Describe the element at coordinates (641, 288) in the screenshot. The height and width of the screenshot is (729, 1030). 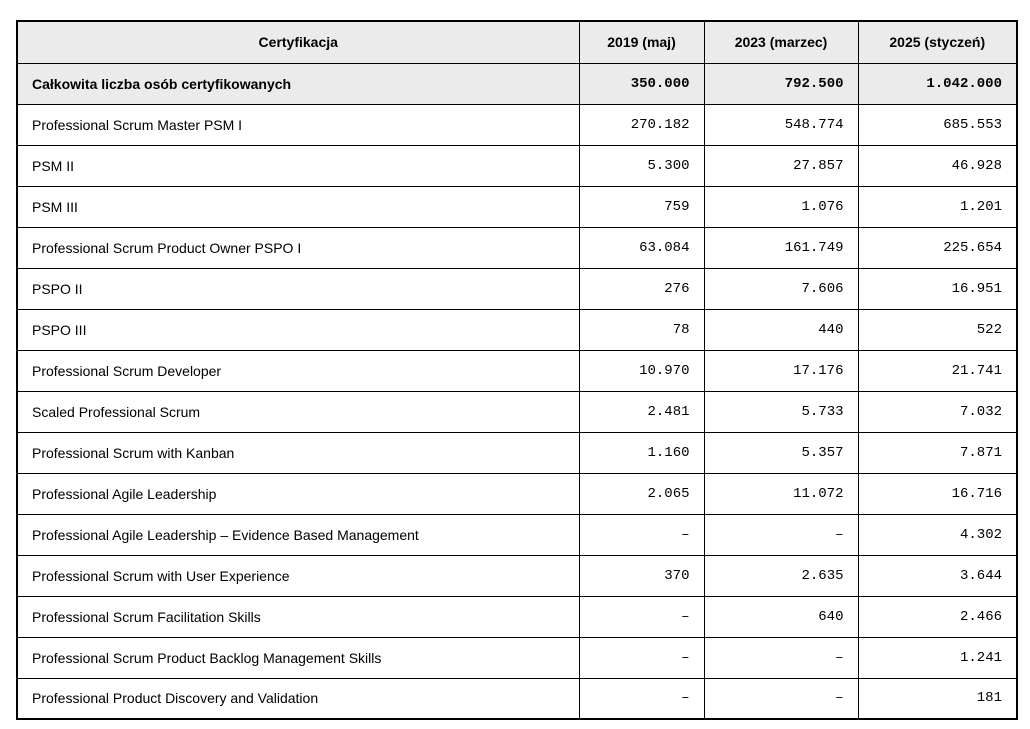
I see `value-cell-2019: 276` at that location.